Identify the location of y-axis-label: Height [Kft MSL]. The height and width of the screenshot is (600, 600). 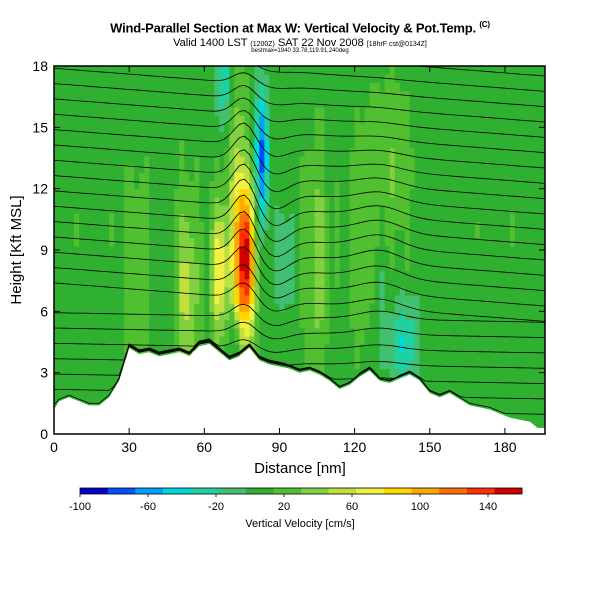
(16, 249).